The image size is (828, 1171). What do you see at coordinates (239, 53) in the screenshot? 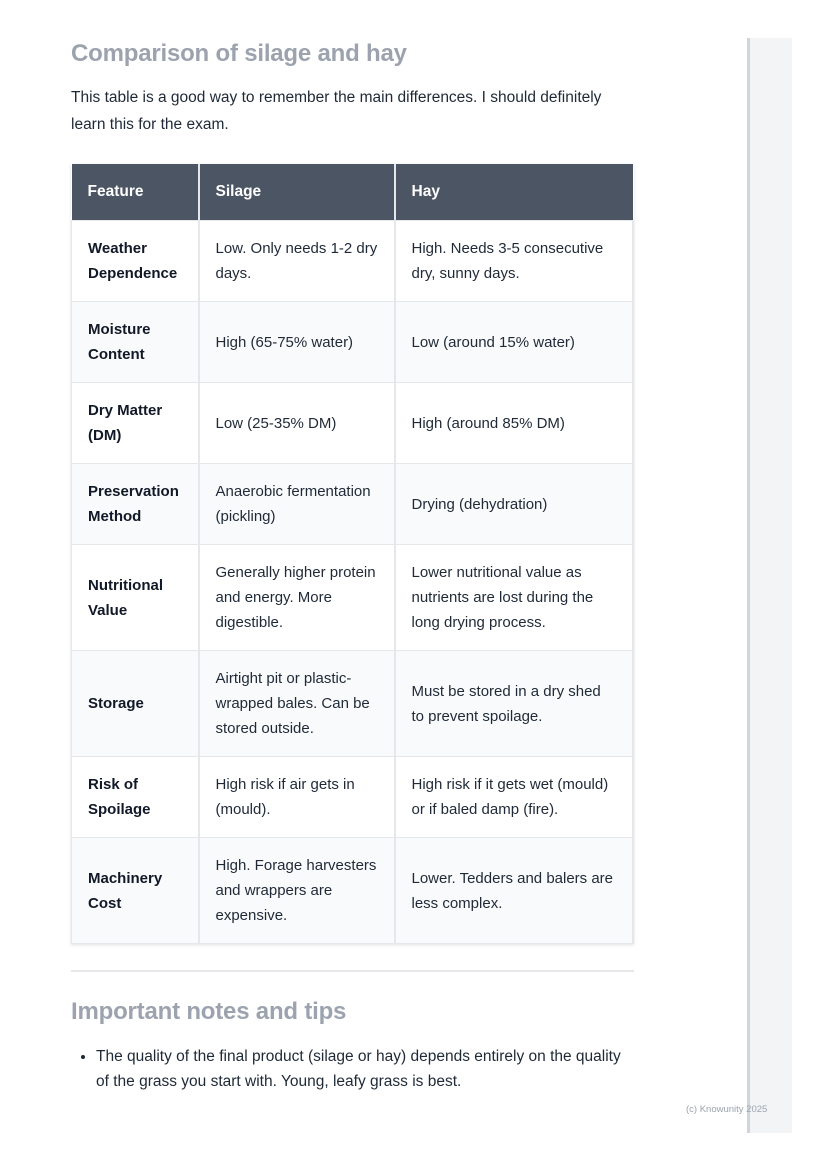
I see `section-title-comparison: Comparison of silage and hay` at bounding box center [239, 53].